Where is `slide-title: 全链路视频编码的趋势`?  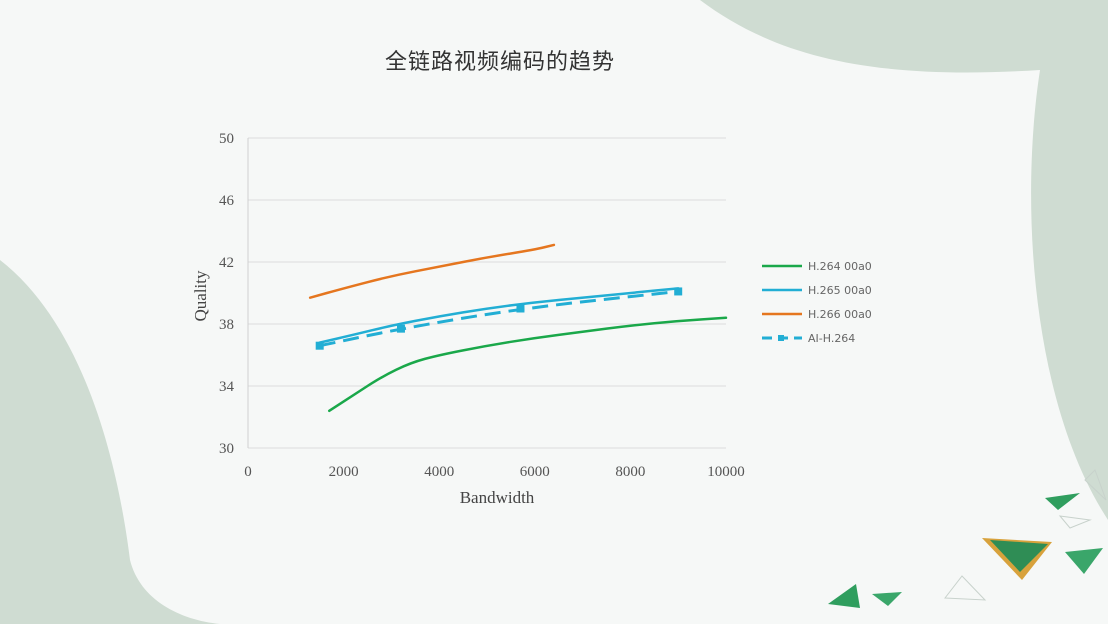 slide-title: 全链路视频编码的趋势 is located at coordinates (499, 62).